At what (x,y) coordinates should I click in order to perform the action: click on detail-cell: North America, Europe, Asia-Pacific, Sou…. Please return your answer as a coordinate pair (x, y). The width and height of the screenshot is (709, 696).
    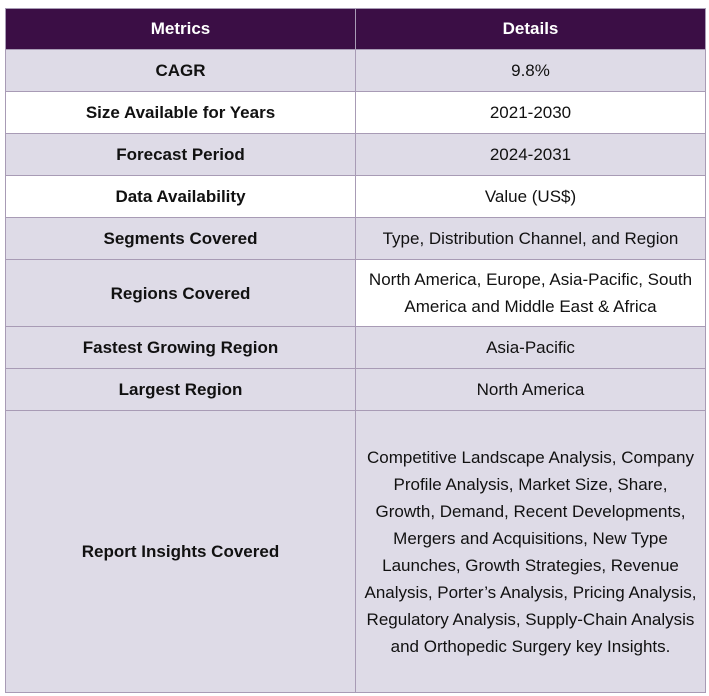
    Looking at the image, I should click on (530, 293).